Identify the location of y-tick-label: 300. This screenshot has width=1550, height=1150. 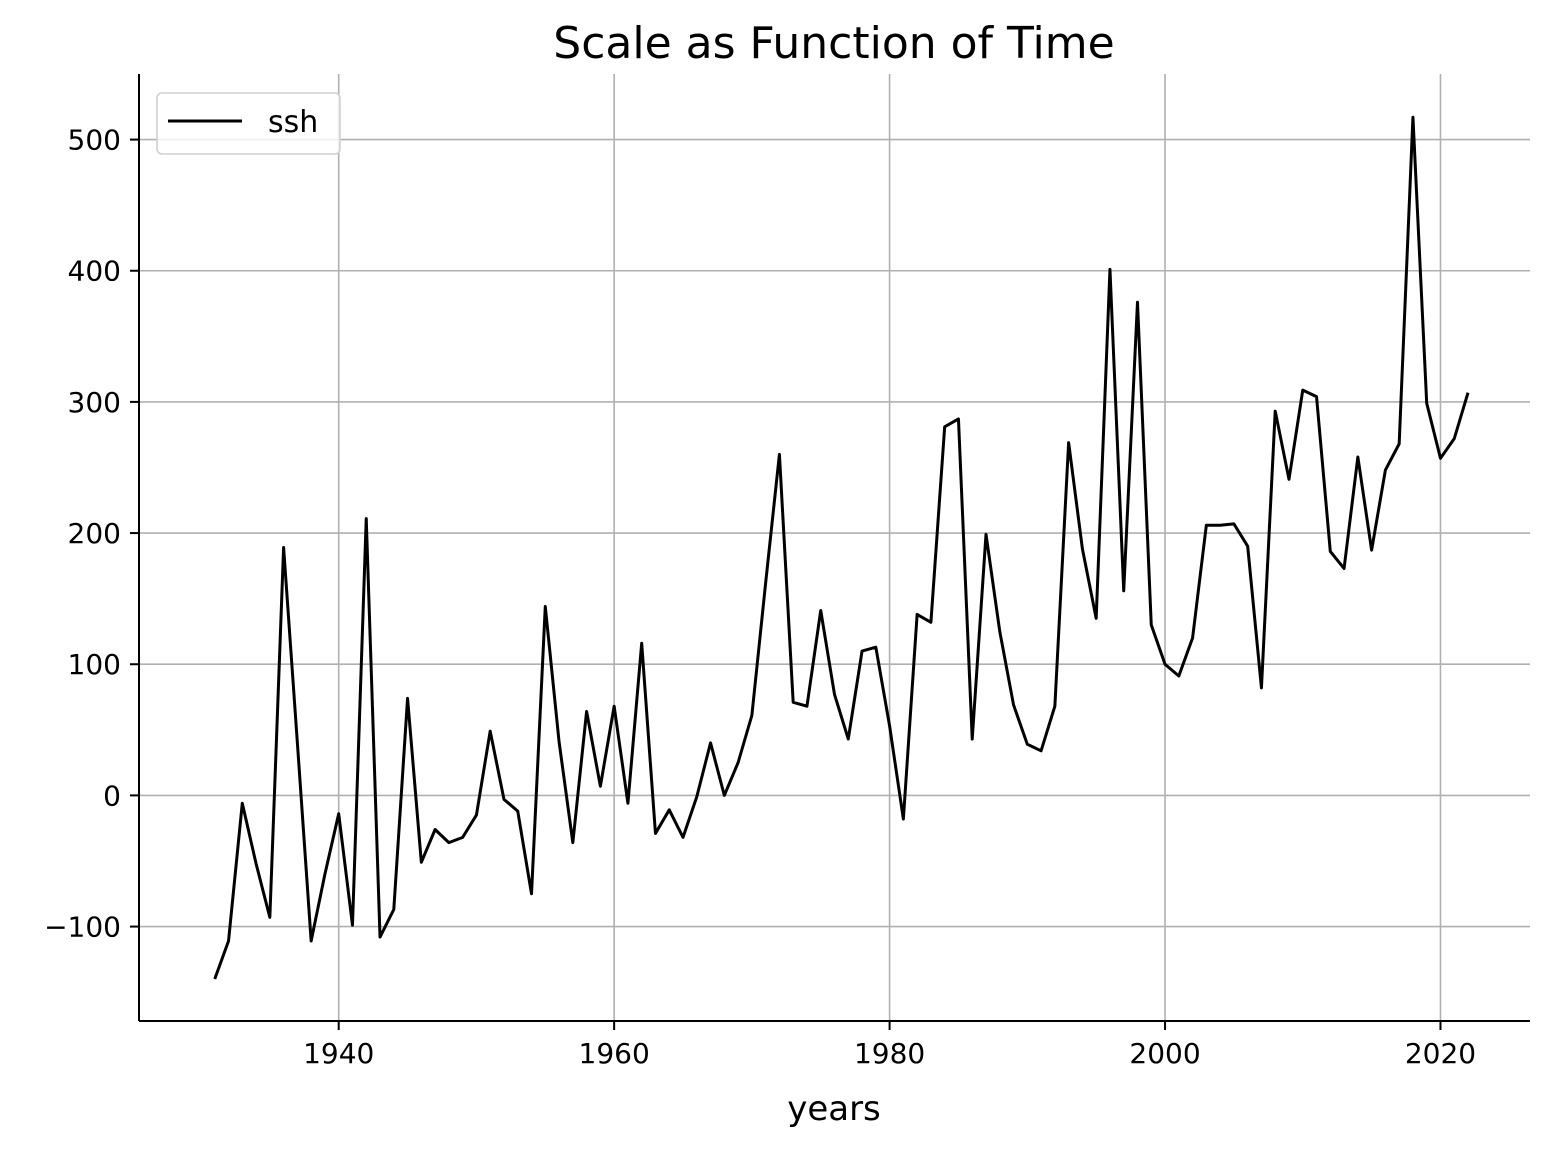
(94, 402).